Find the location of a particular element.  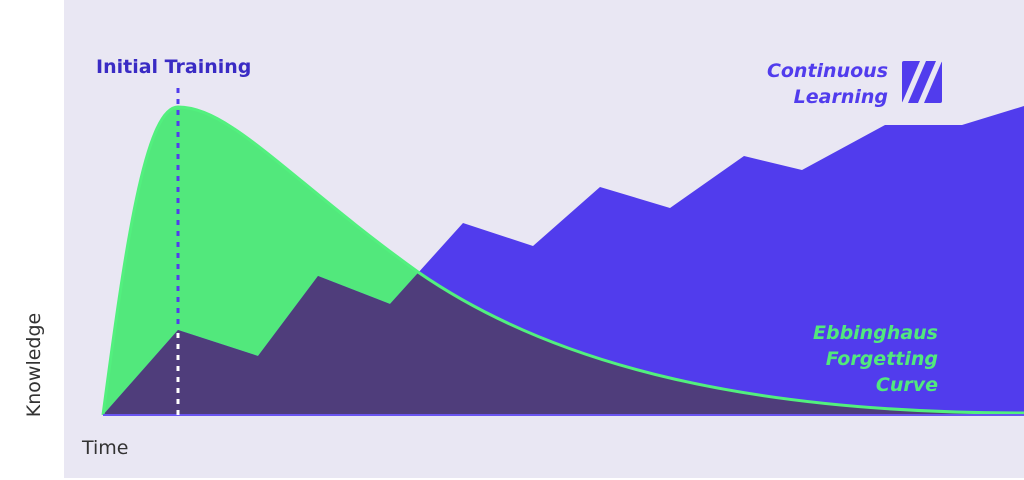

continuous-learning-label: Continuous Learning is located at coordinates (827, 84).